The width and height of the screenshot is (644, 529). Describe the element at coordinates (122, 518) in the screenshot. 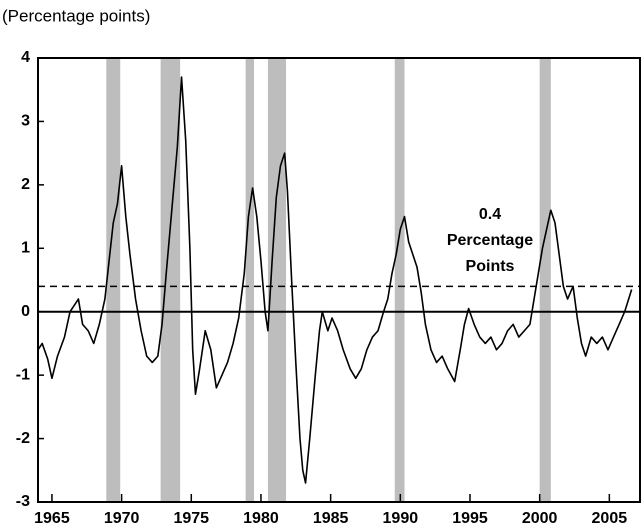

I see `x-tick-label: 1970` at that location.